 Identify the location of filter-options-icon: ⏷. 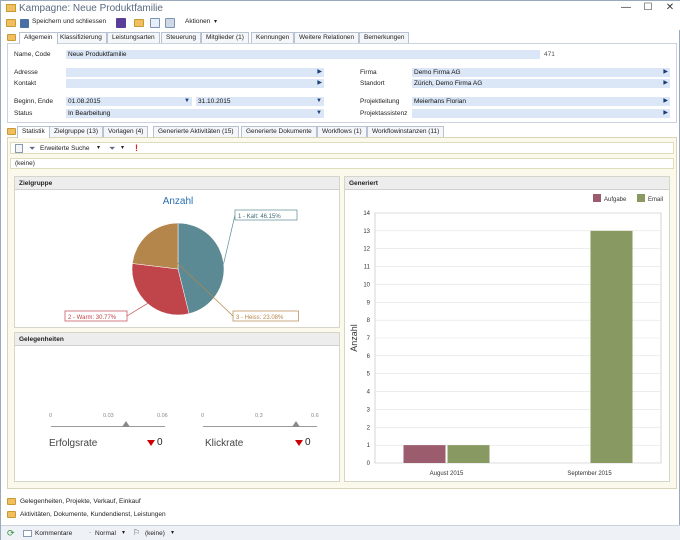
(112, 148).